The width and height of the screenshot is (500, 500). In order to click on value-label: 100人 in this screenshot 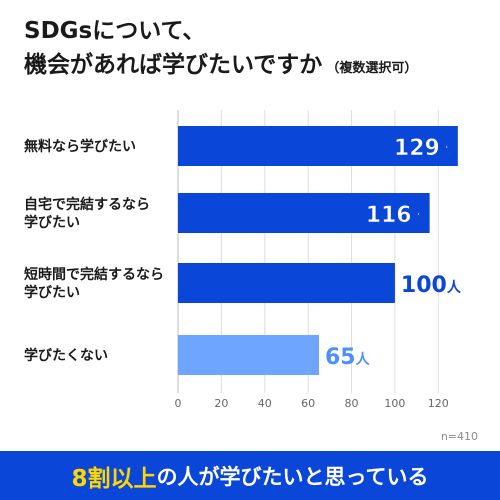, I will do `click(431, 285)`.